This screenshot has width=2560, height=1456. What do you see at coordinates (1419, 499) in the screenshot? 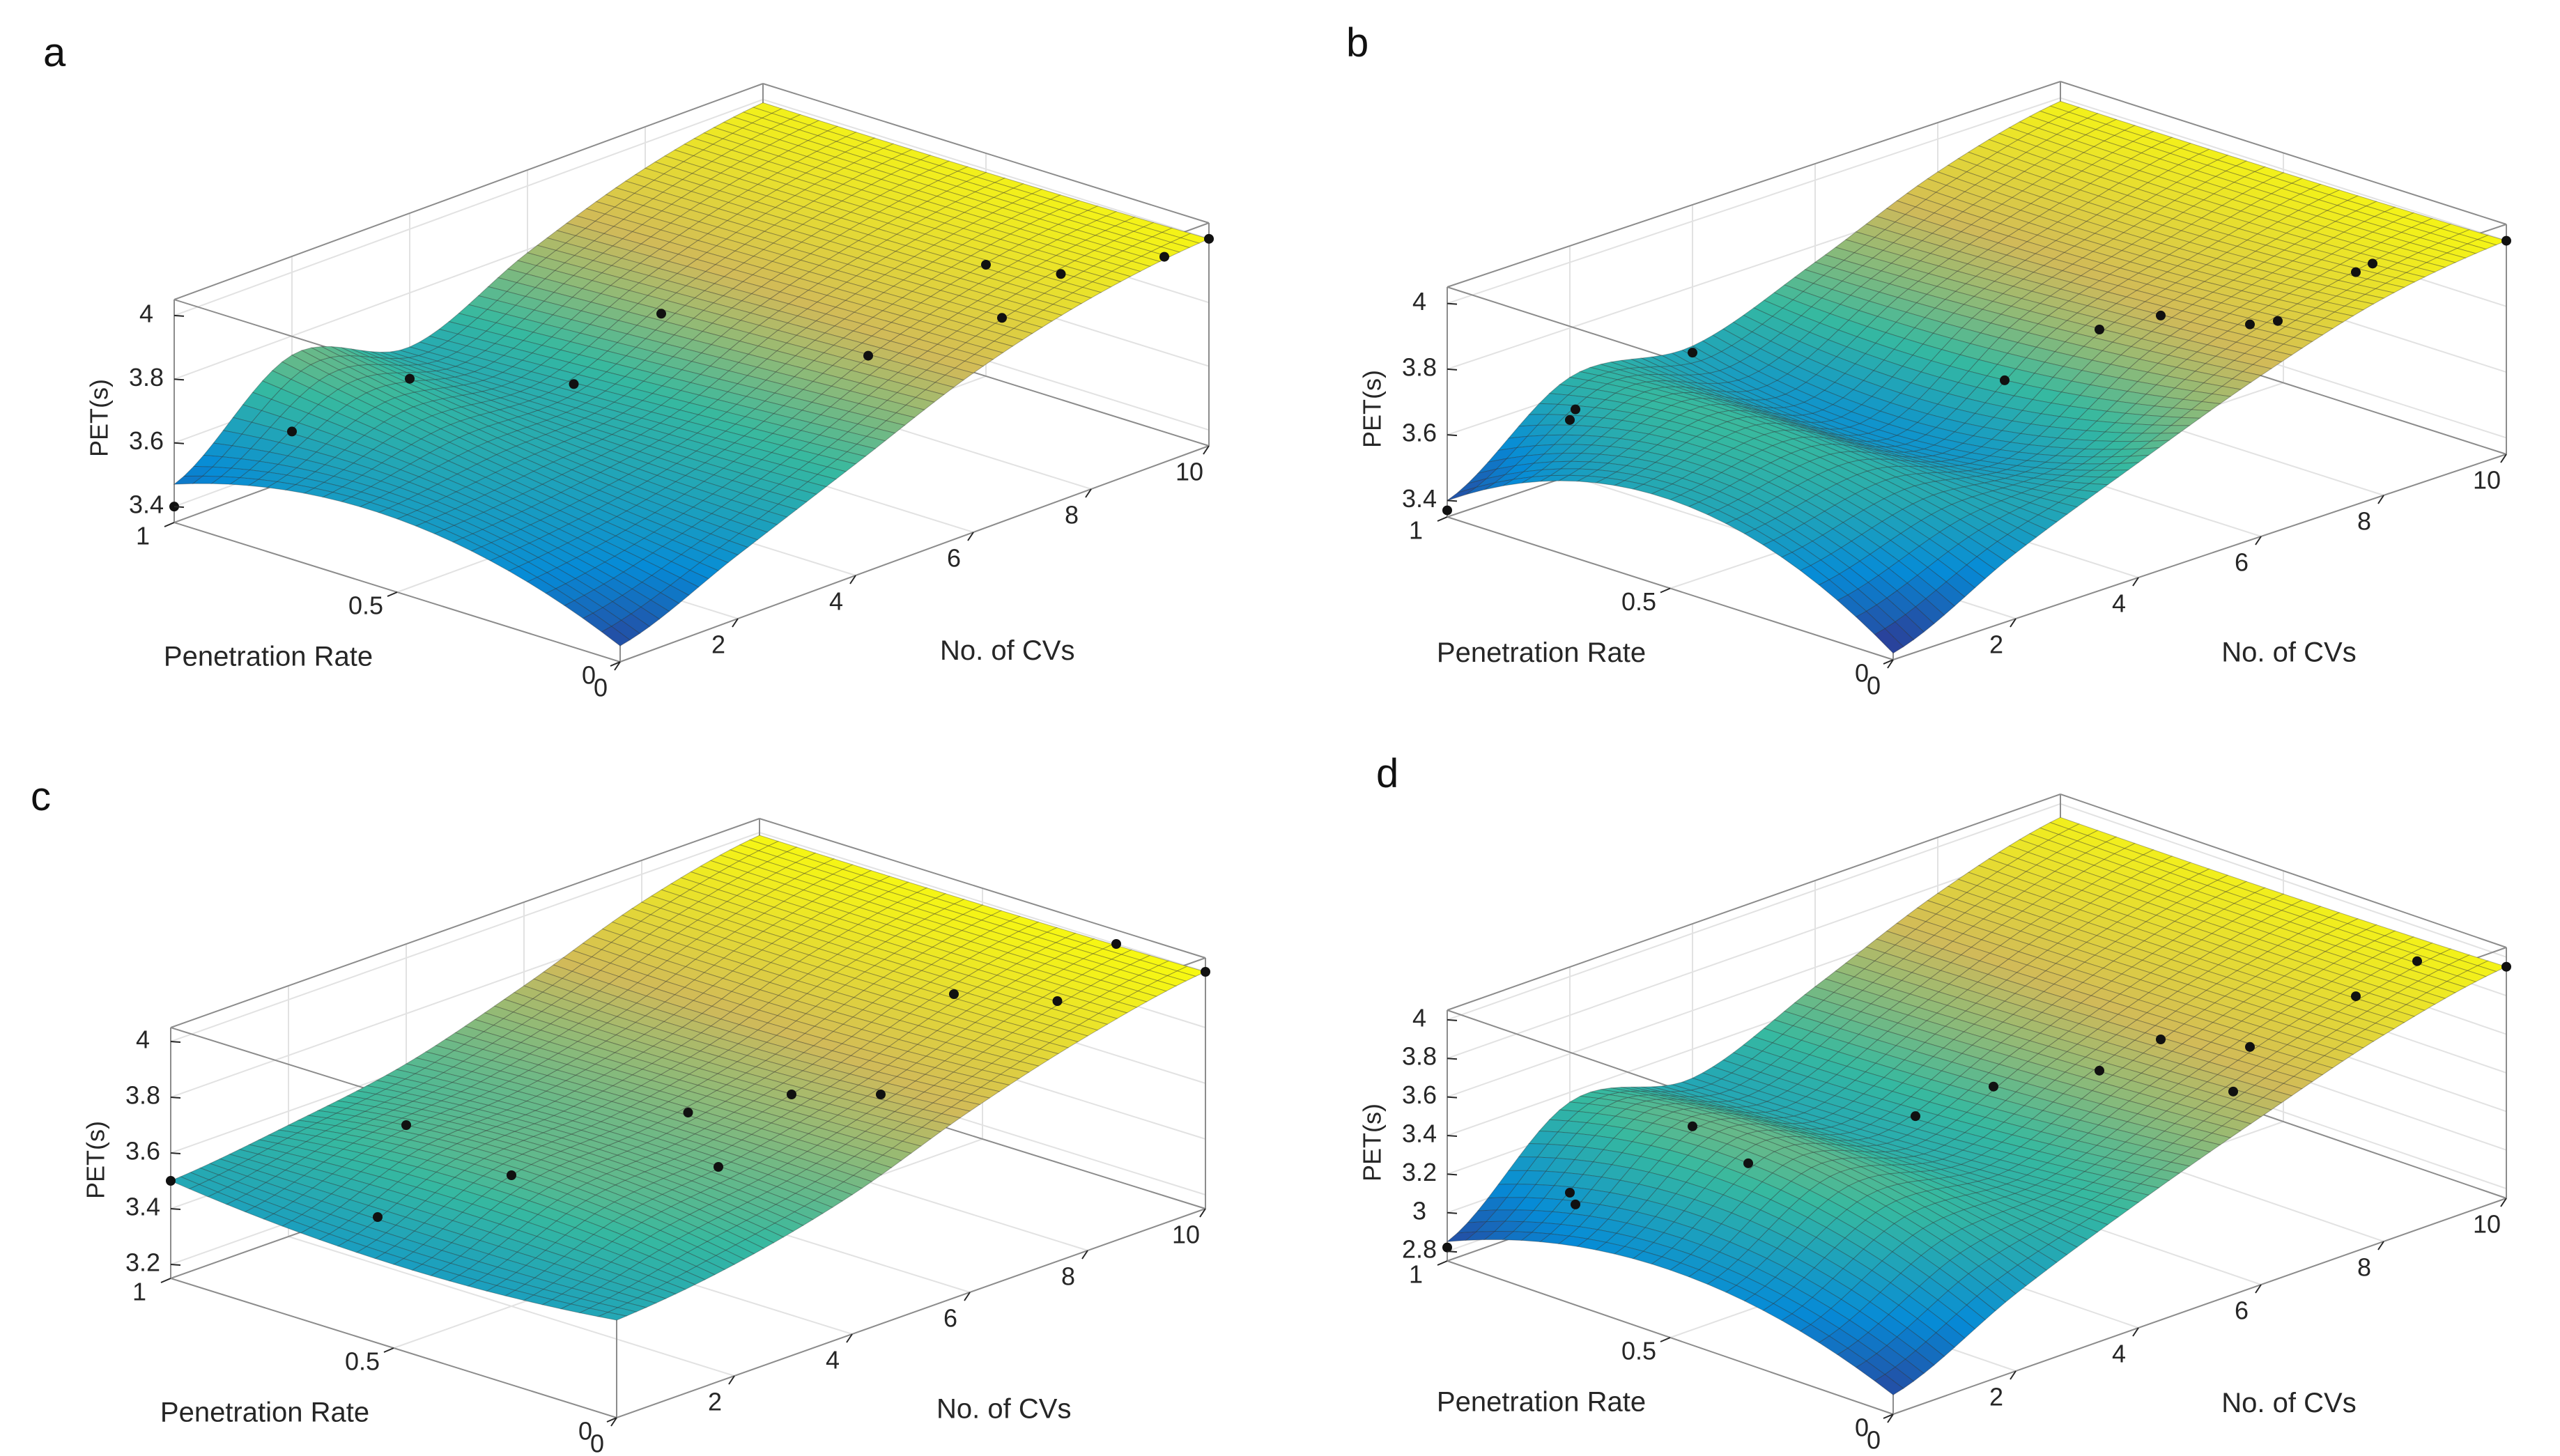
I see `z-tick-label: 3.4` at bounding box center [1419, 499].